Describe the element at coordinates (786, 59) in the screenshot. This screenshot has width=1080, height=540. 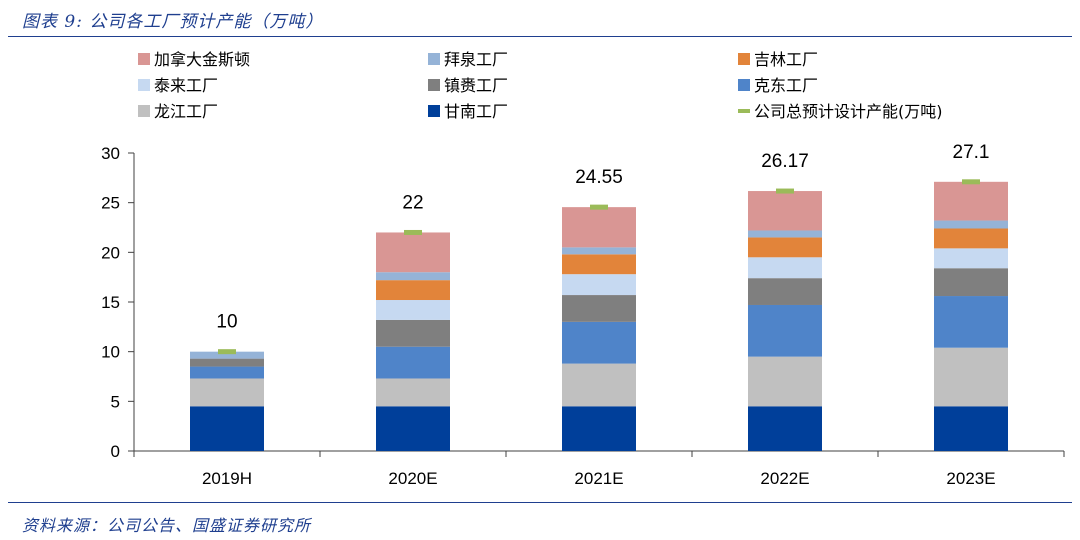
I see `legend-label: 吉林工厂` at that location.